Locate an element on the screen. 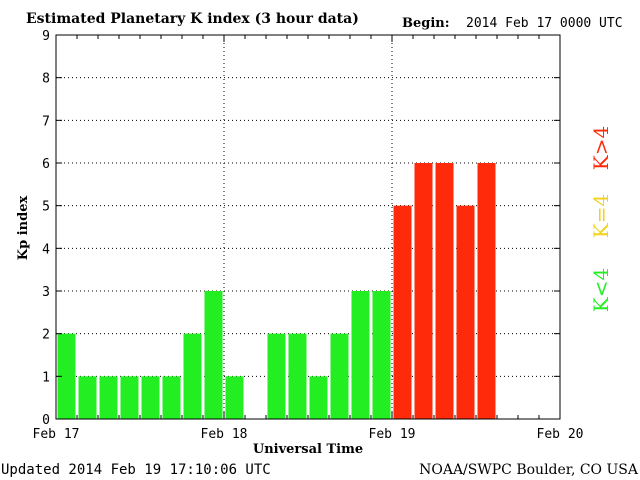 This screenshot has width=640, height=480. x-tick-labels: Feb 17 Feb 18 Feb 19 Feb 20 is located at coordinates (308, 434).